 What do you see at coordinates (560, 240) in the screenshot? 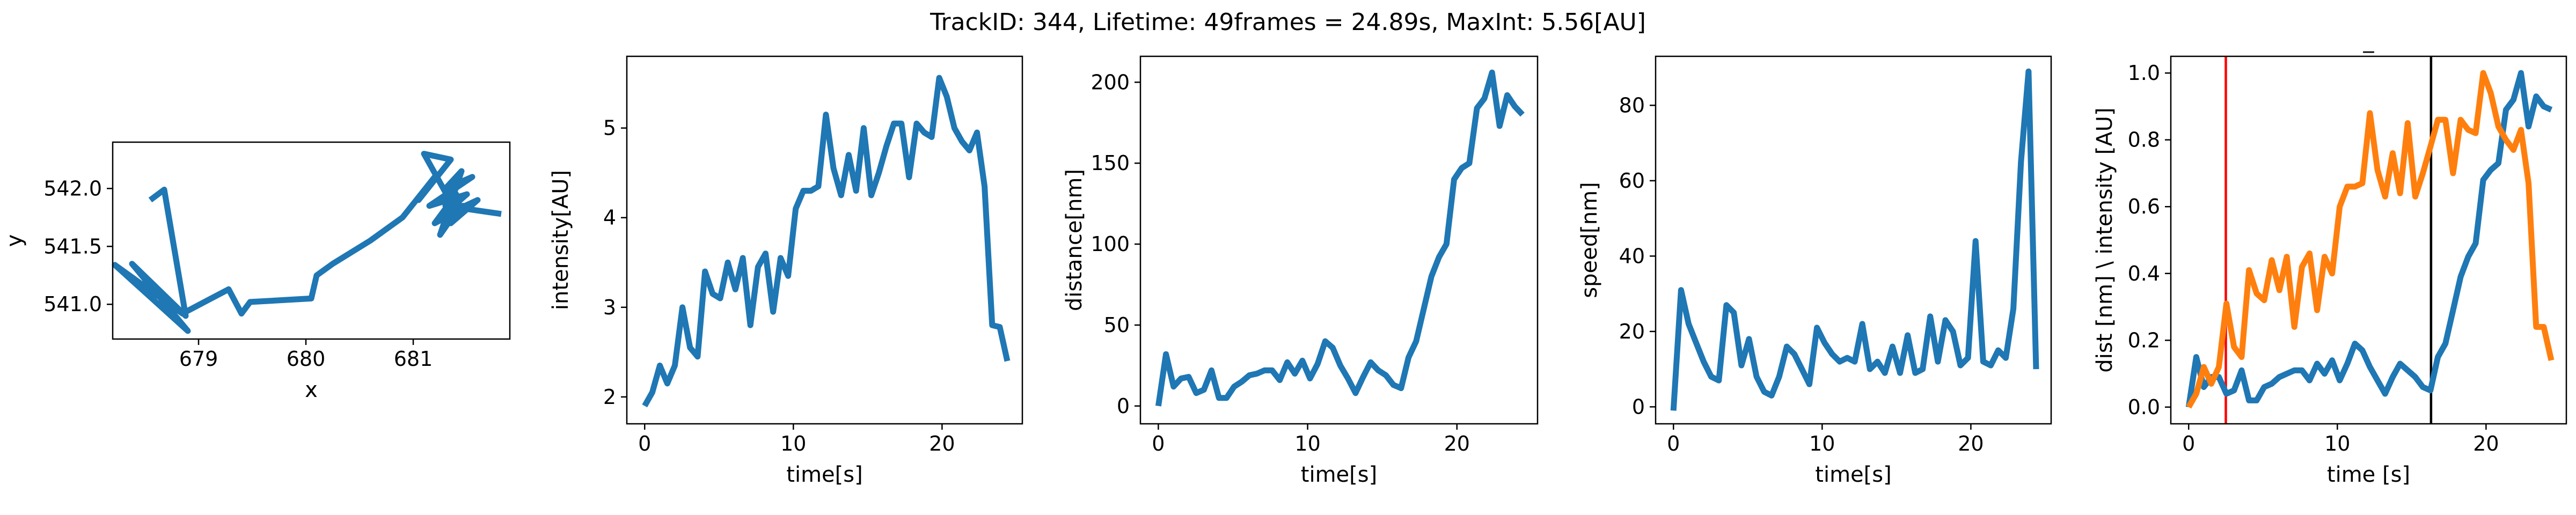
I see `y-axis-label: intensity[AU]` at bounding box center [560, 240].